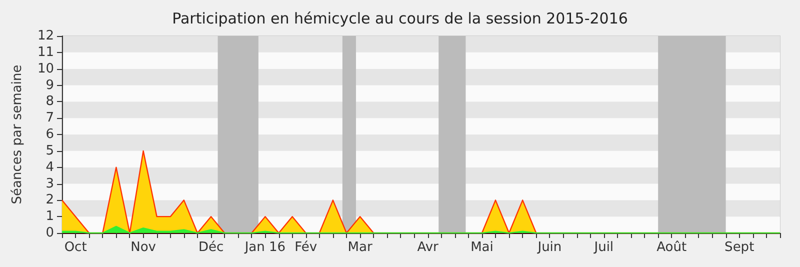 This screenshot has width=800, height=267. I want to click on y-tick-label: 7, so click(50, 118).